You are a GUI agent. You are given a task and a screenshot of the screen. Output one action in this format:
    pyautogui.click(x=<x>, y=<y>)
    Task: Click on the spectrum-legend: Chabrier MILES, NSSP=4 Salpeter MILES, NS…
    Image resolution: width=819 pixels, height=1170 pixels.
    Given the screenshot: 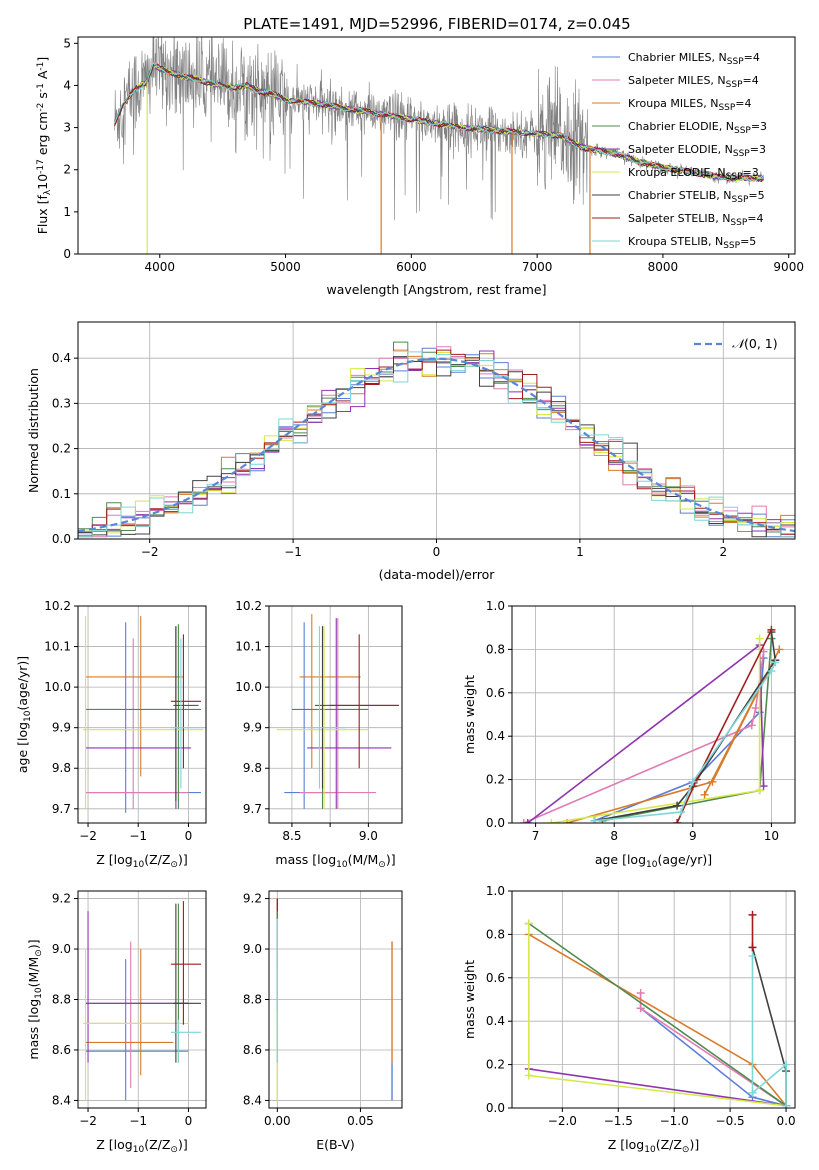 What is the action you would take?
    pyautogui.click(x=679, y=151)
    